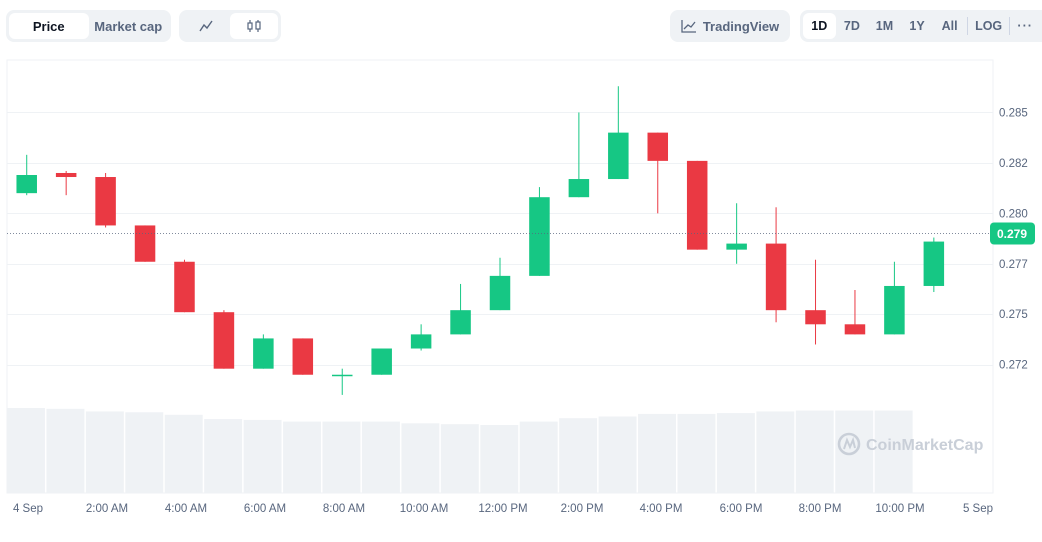  Describe the element at coordinates (949, 26) in the screenshot. I see `range-all: All` at that location.